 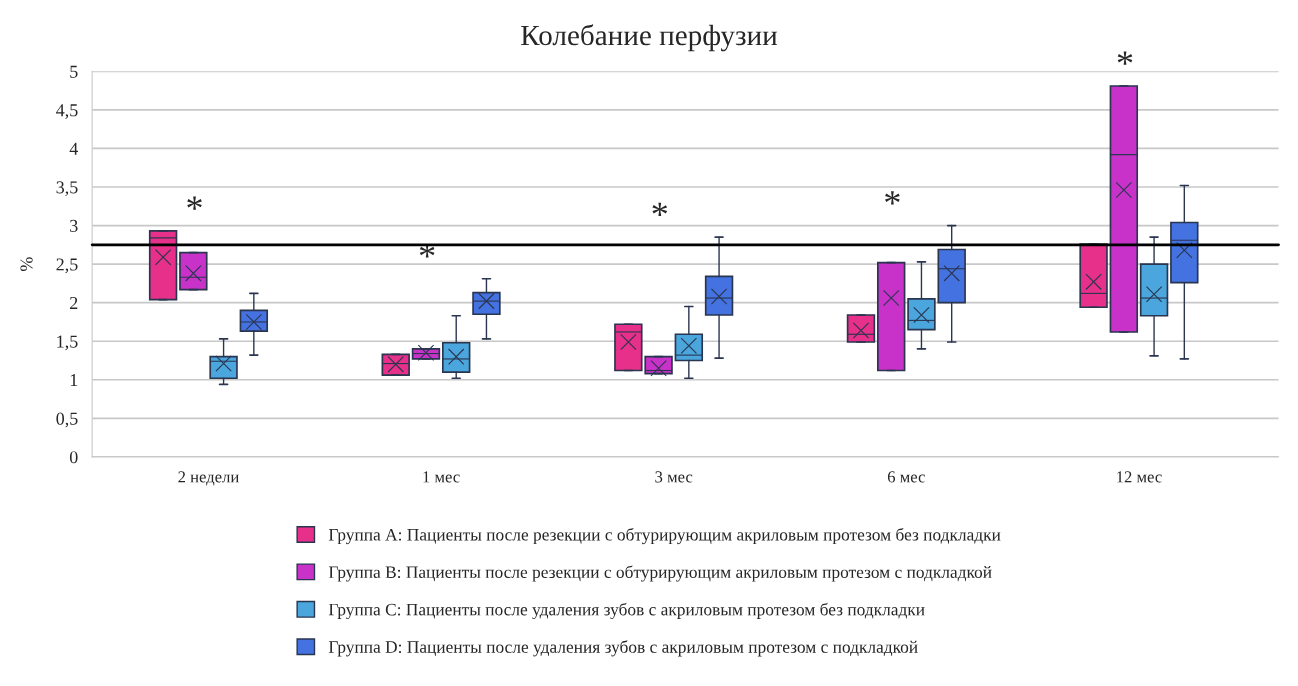 I want to click on y-tick-label: 2, so click(x=74, y=302).